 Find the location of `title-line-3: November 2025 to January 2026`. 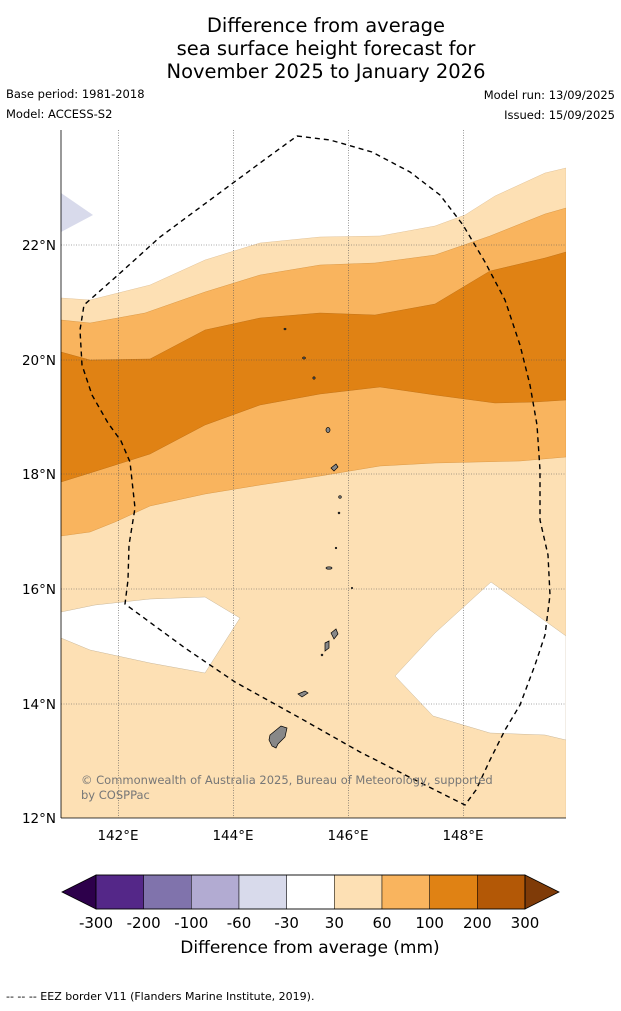

title-line-3: November 2025 to January 2026 is located at coordinates (326, 71).